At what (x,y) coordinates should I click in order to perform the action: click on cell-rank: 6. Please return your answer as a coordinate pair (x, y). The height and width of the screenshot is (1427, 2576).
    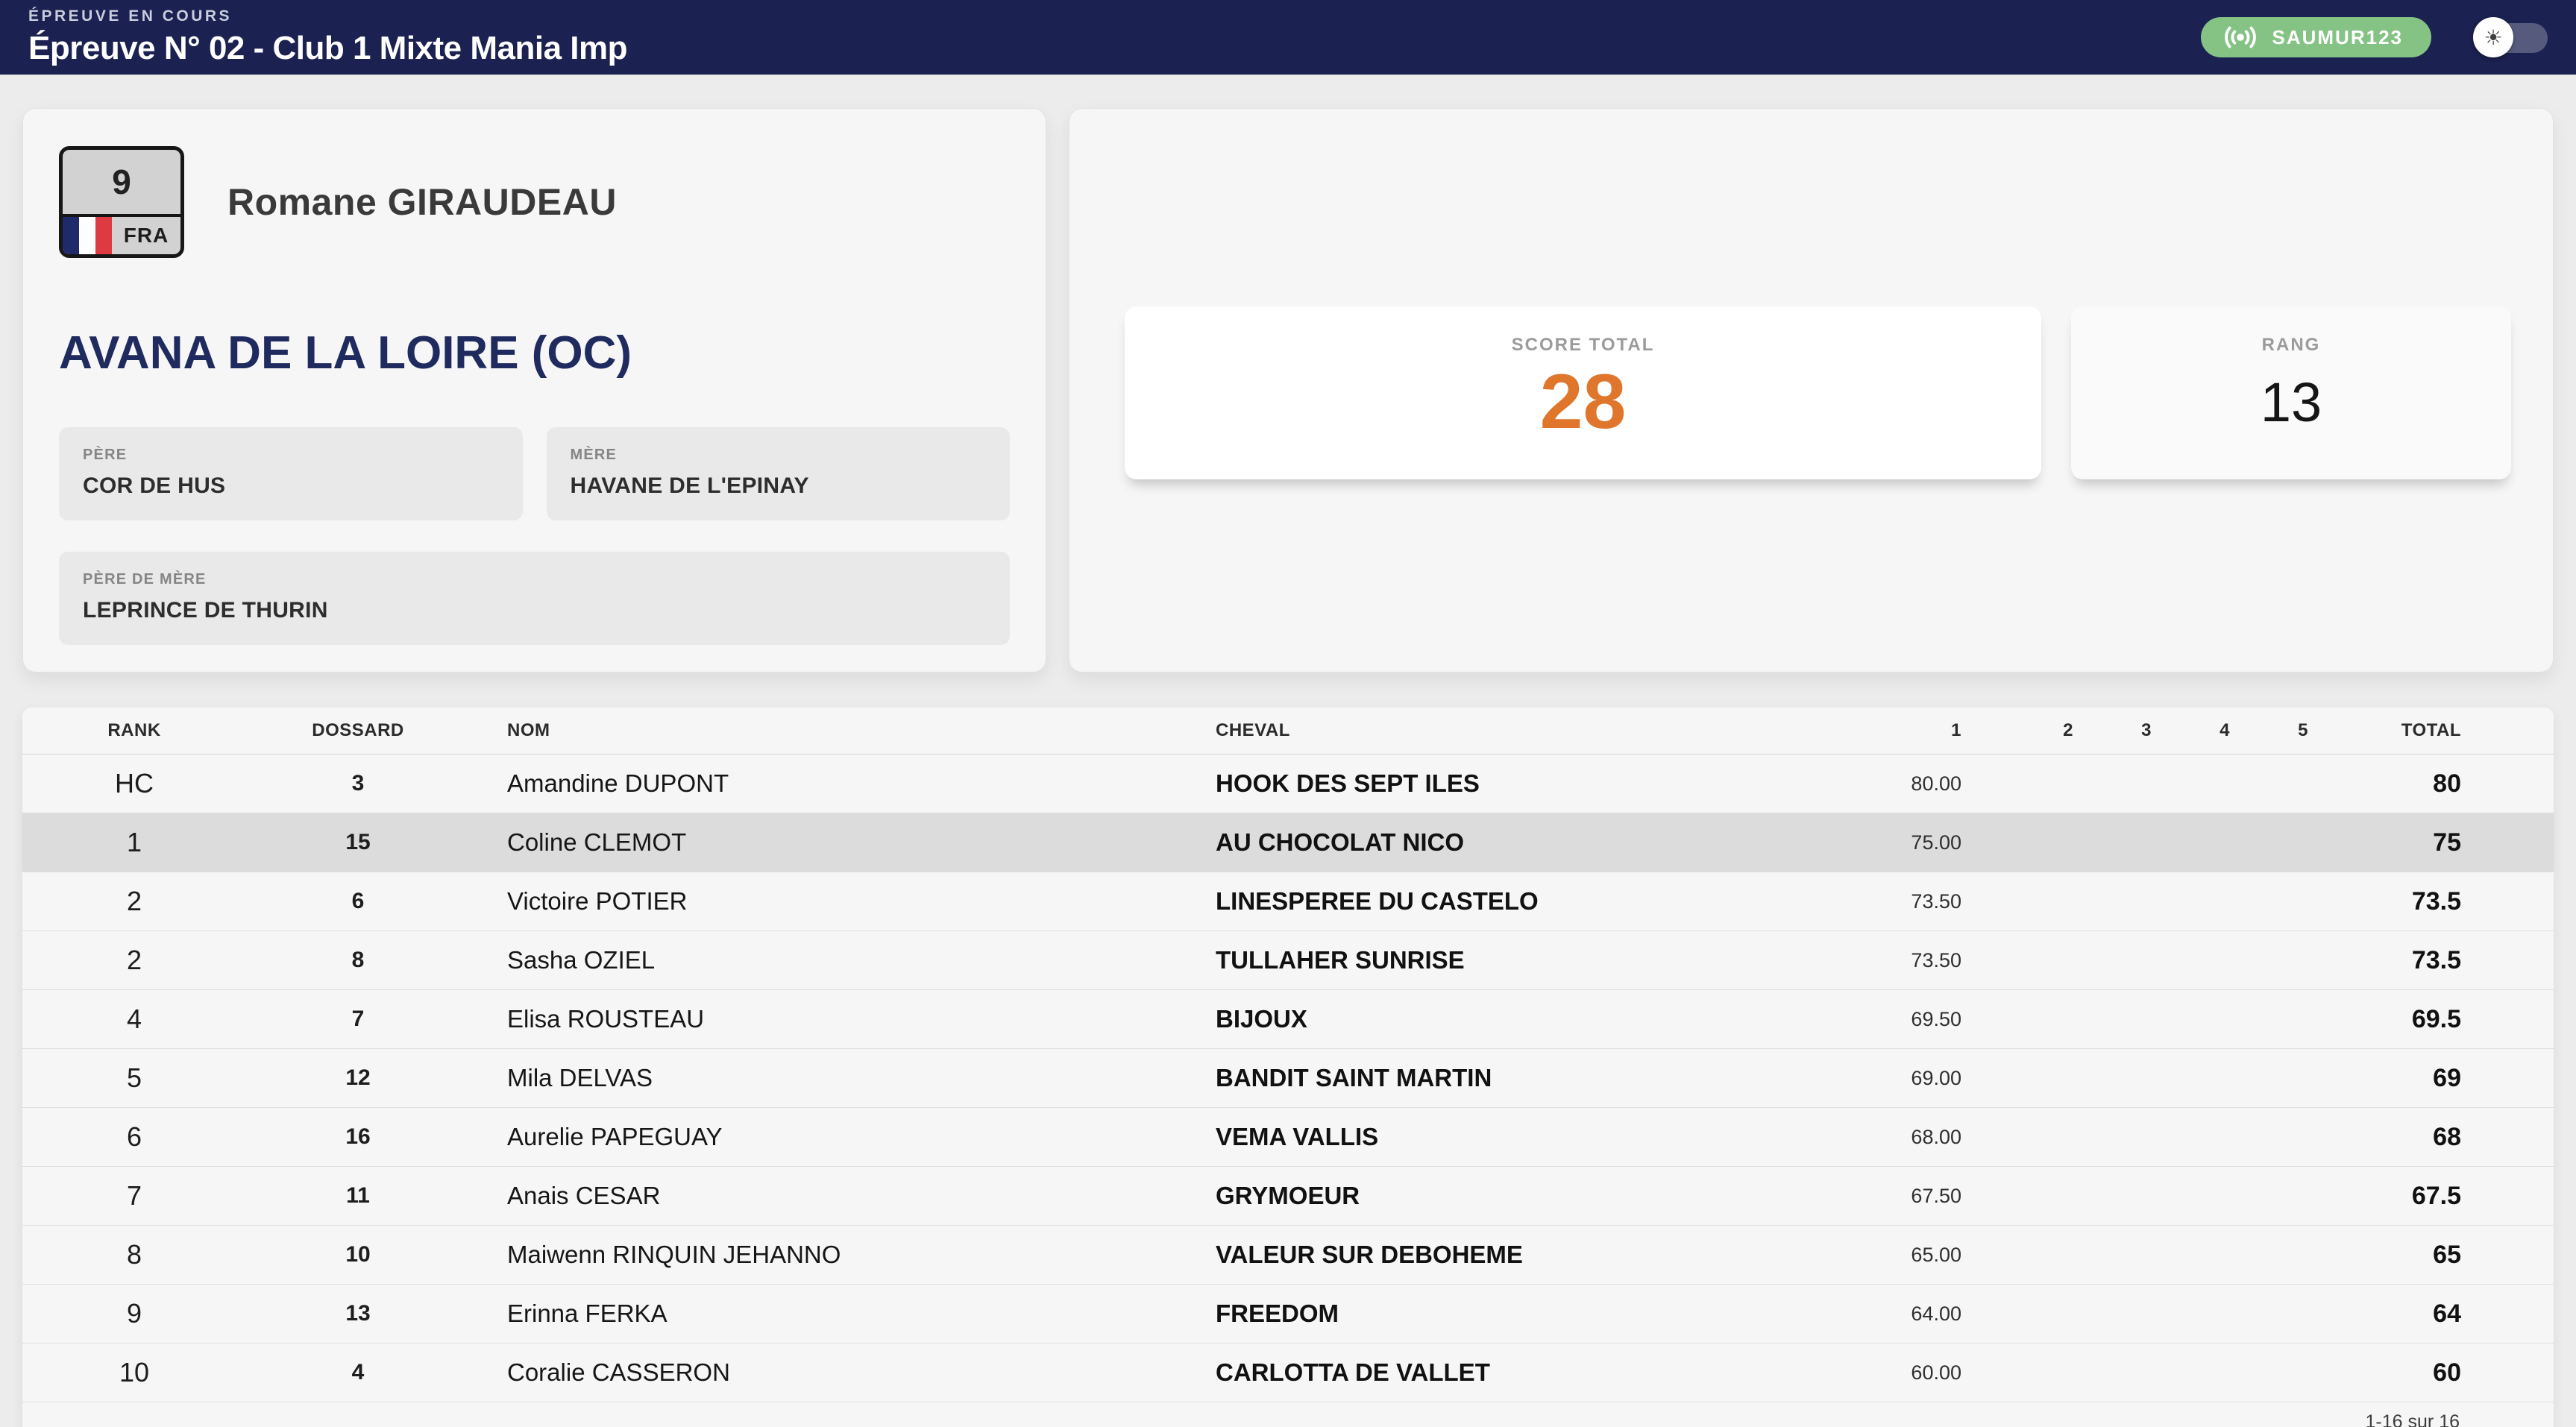
    Looking at the image, I should click on (134, 1136).